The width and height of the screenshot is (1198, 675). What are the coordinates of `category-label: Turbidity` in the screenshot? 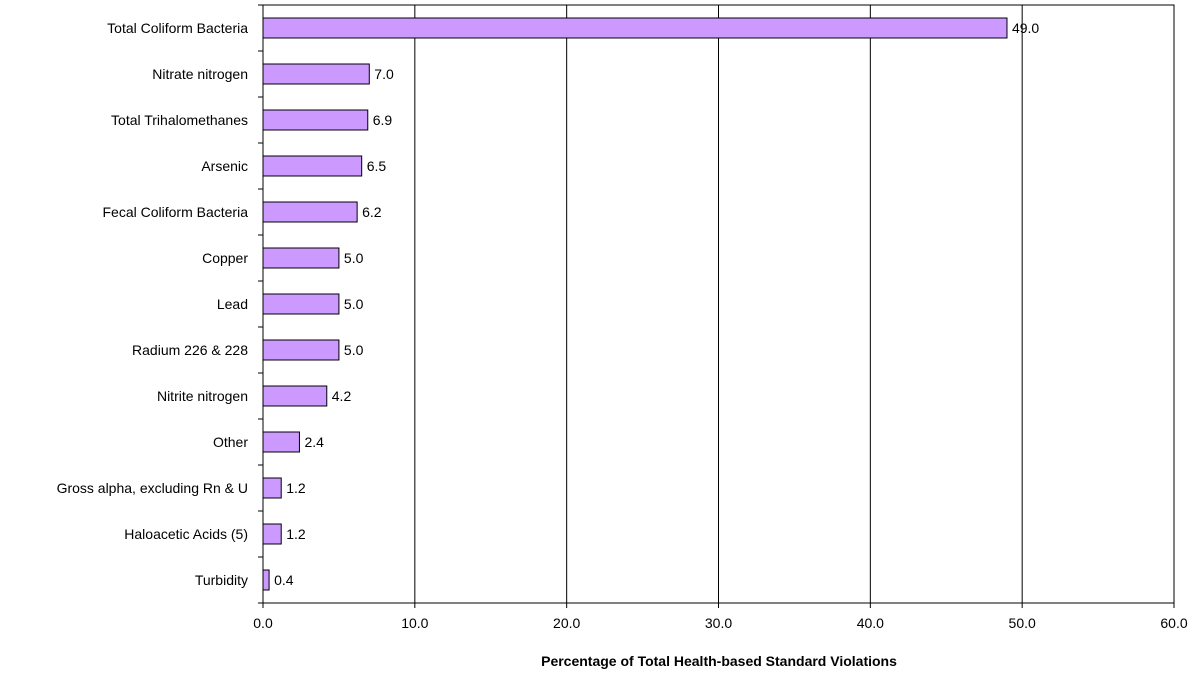 It's located at (221, 580).